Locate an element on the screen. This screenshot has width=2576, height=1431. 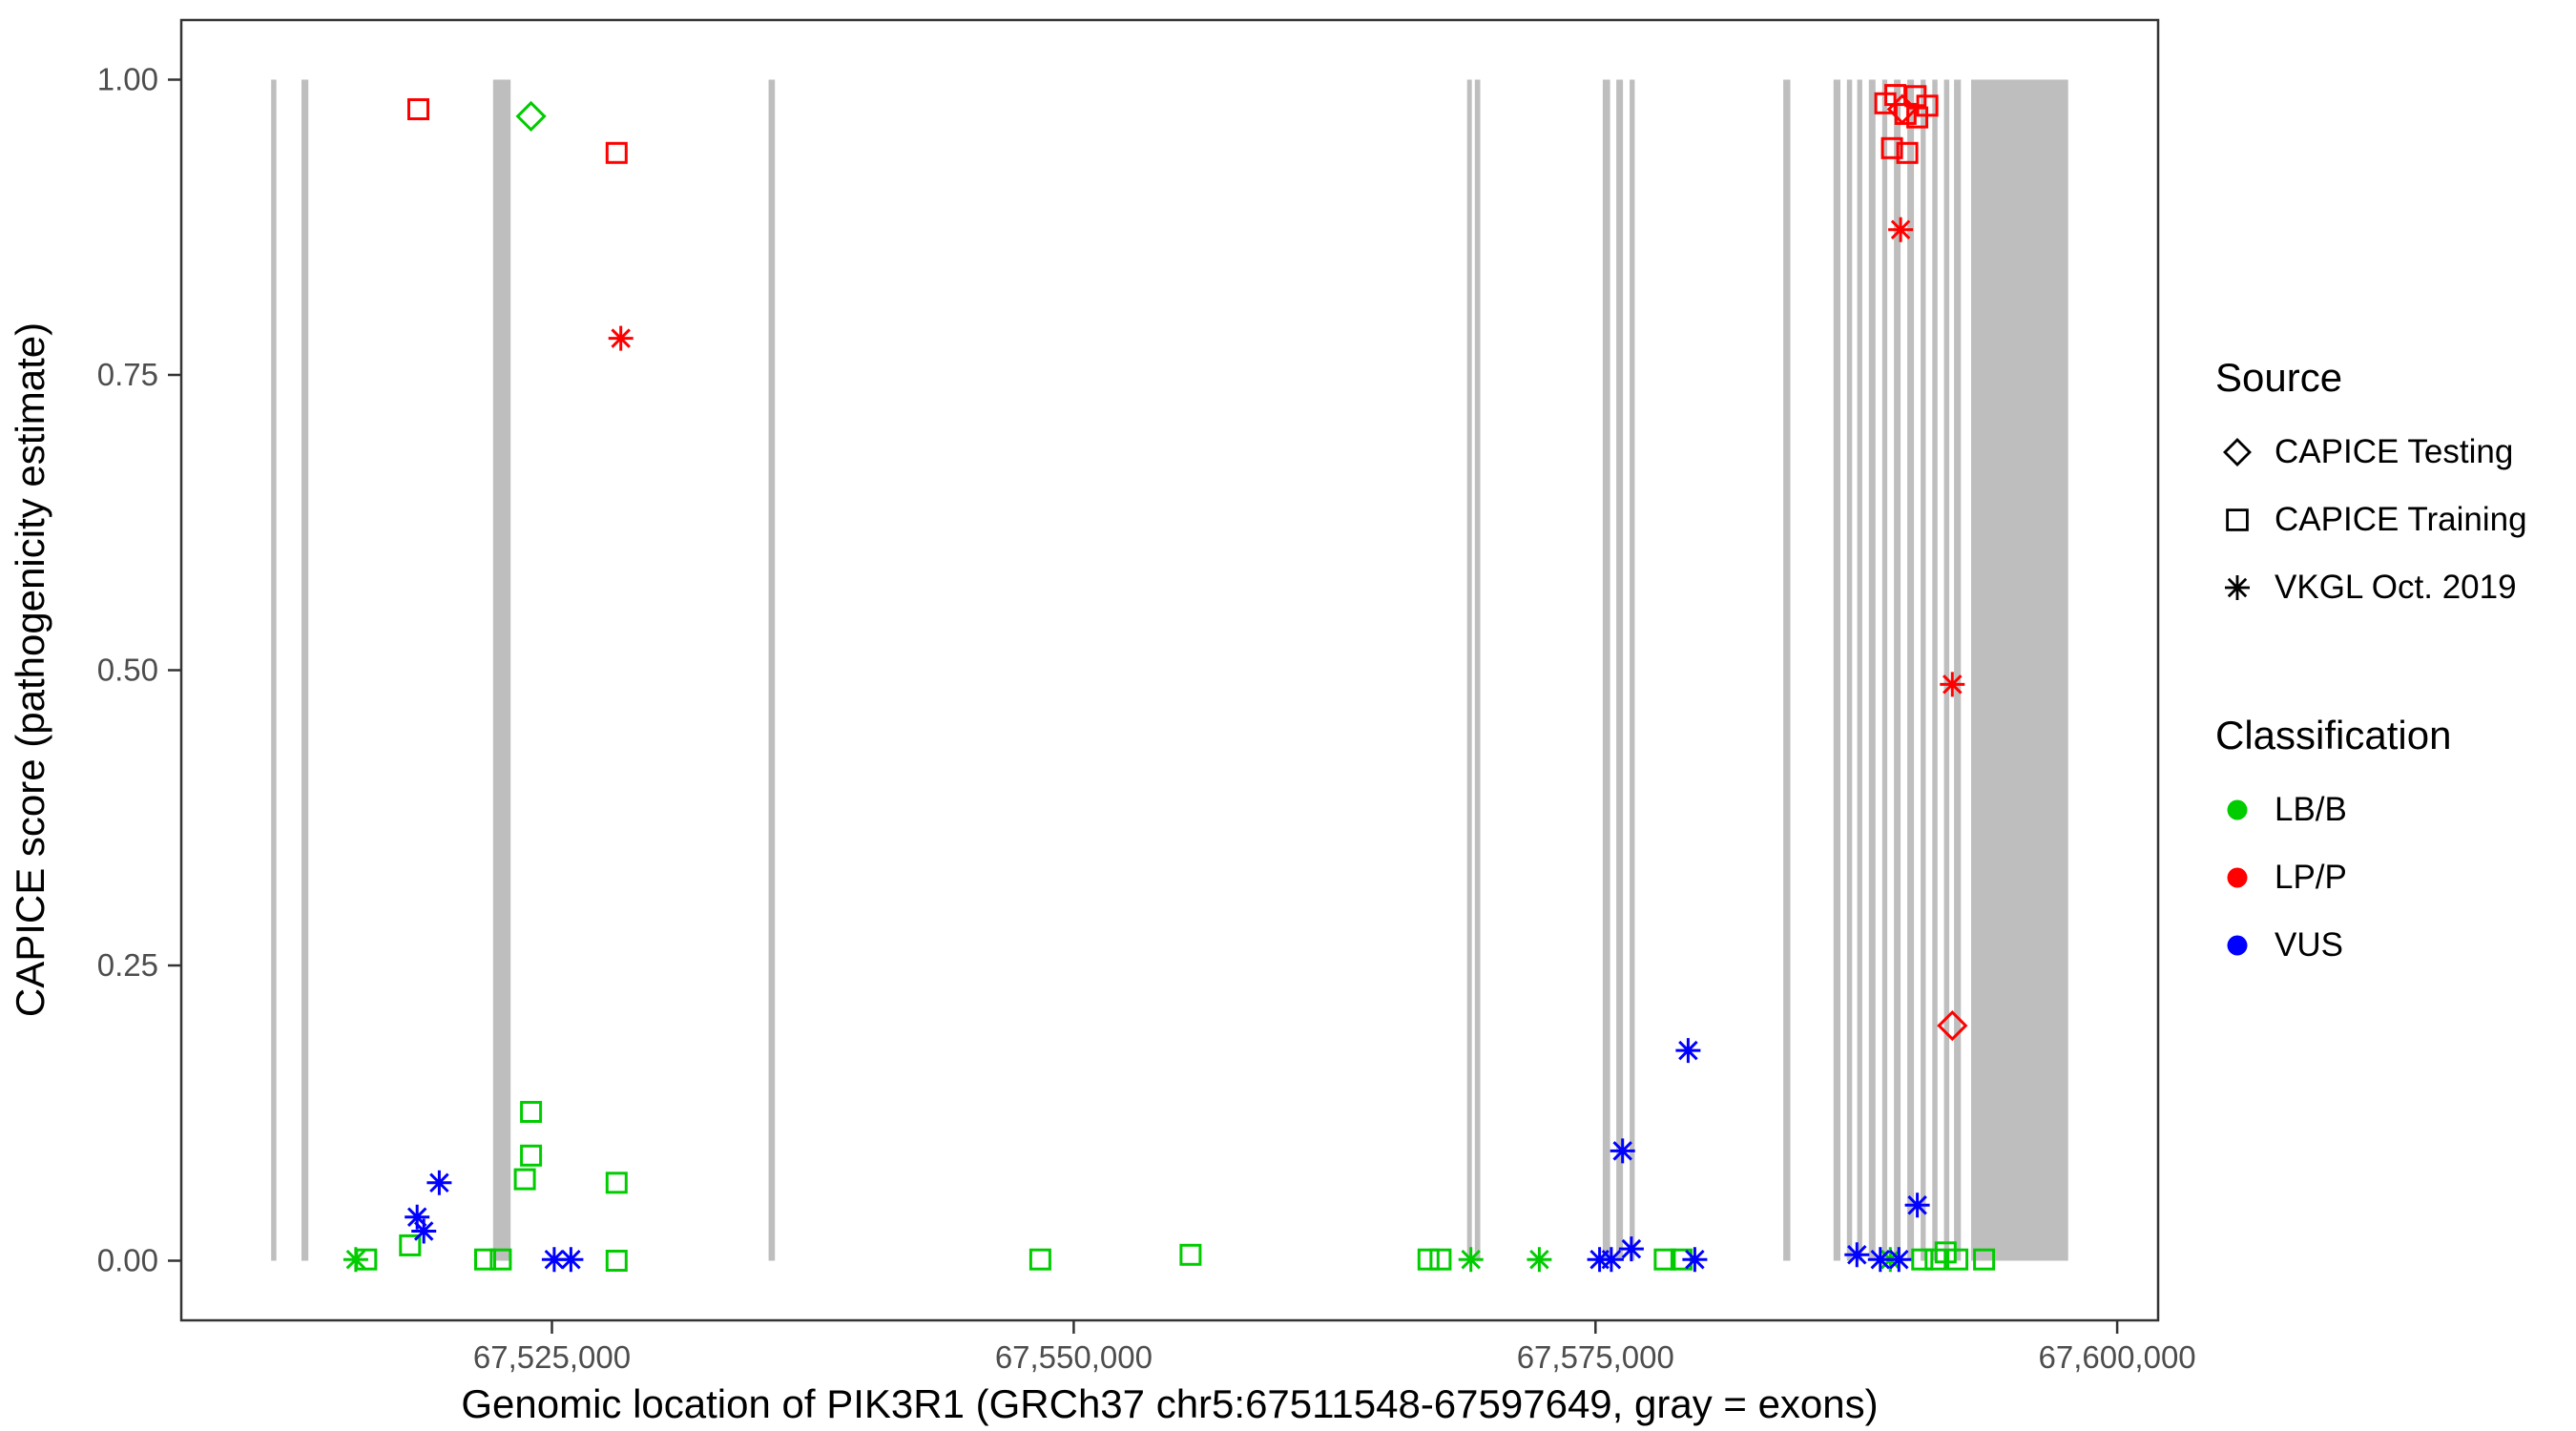
legend-gap is located at coordinates (2371, 667).